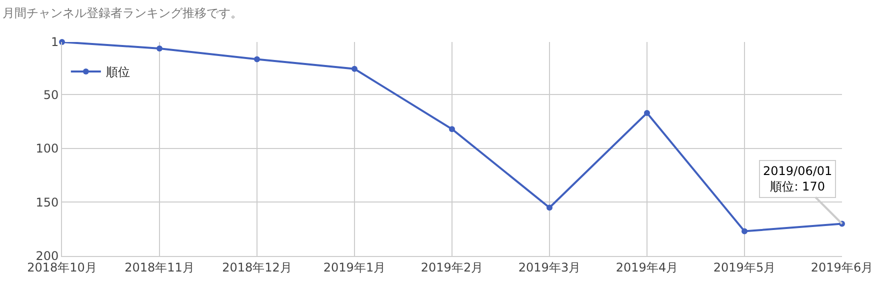 Image resolution: width=894 pixels, height=294 pixels. What do you see at coordinates (51, 95) in the screenshot?
I see `y-tick-label: 50` at bounding box center [51, 95].